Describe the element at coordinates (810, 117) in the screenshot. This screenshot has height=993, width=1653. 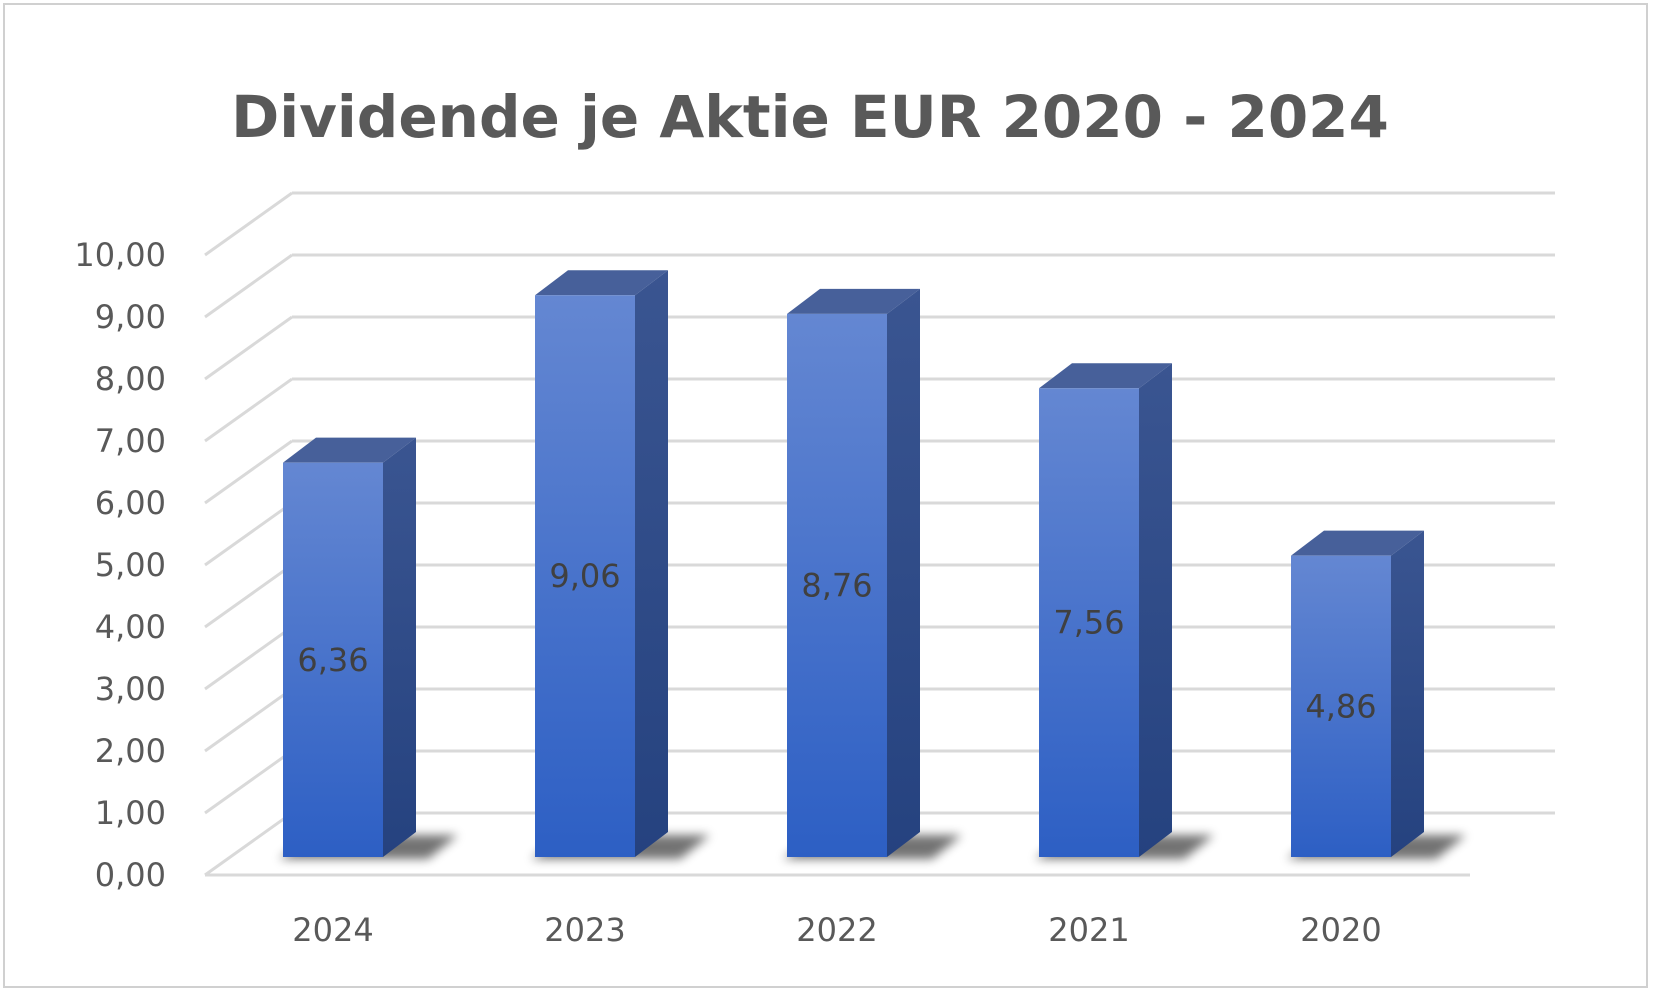
I see `chart-title: Dividende je Aktie EUR 2020 - 2024` at that location.